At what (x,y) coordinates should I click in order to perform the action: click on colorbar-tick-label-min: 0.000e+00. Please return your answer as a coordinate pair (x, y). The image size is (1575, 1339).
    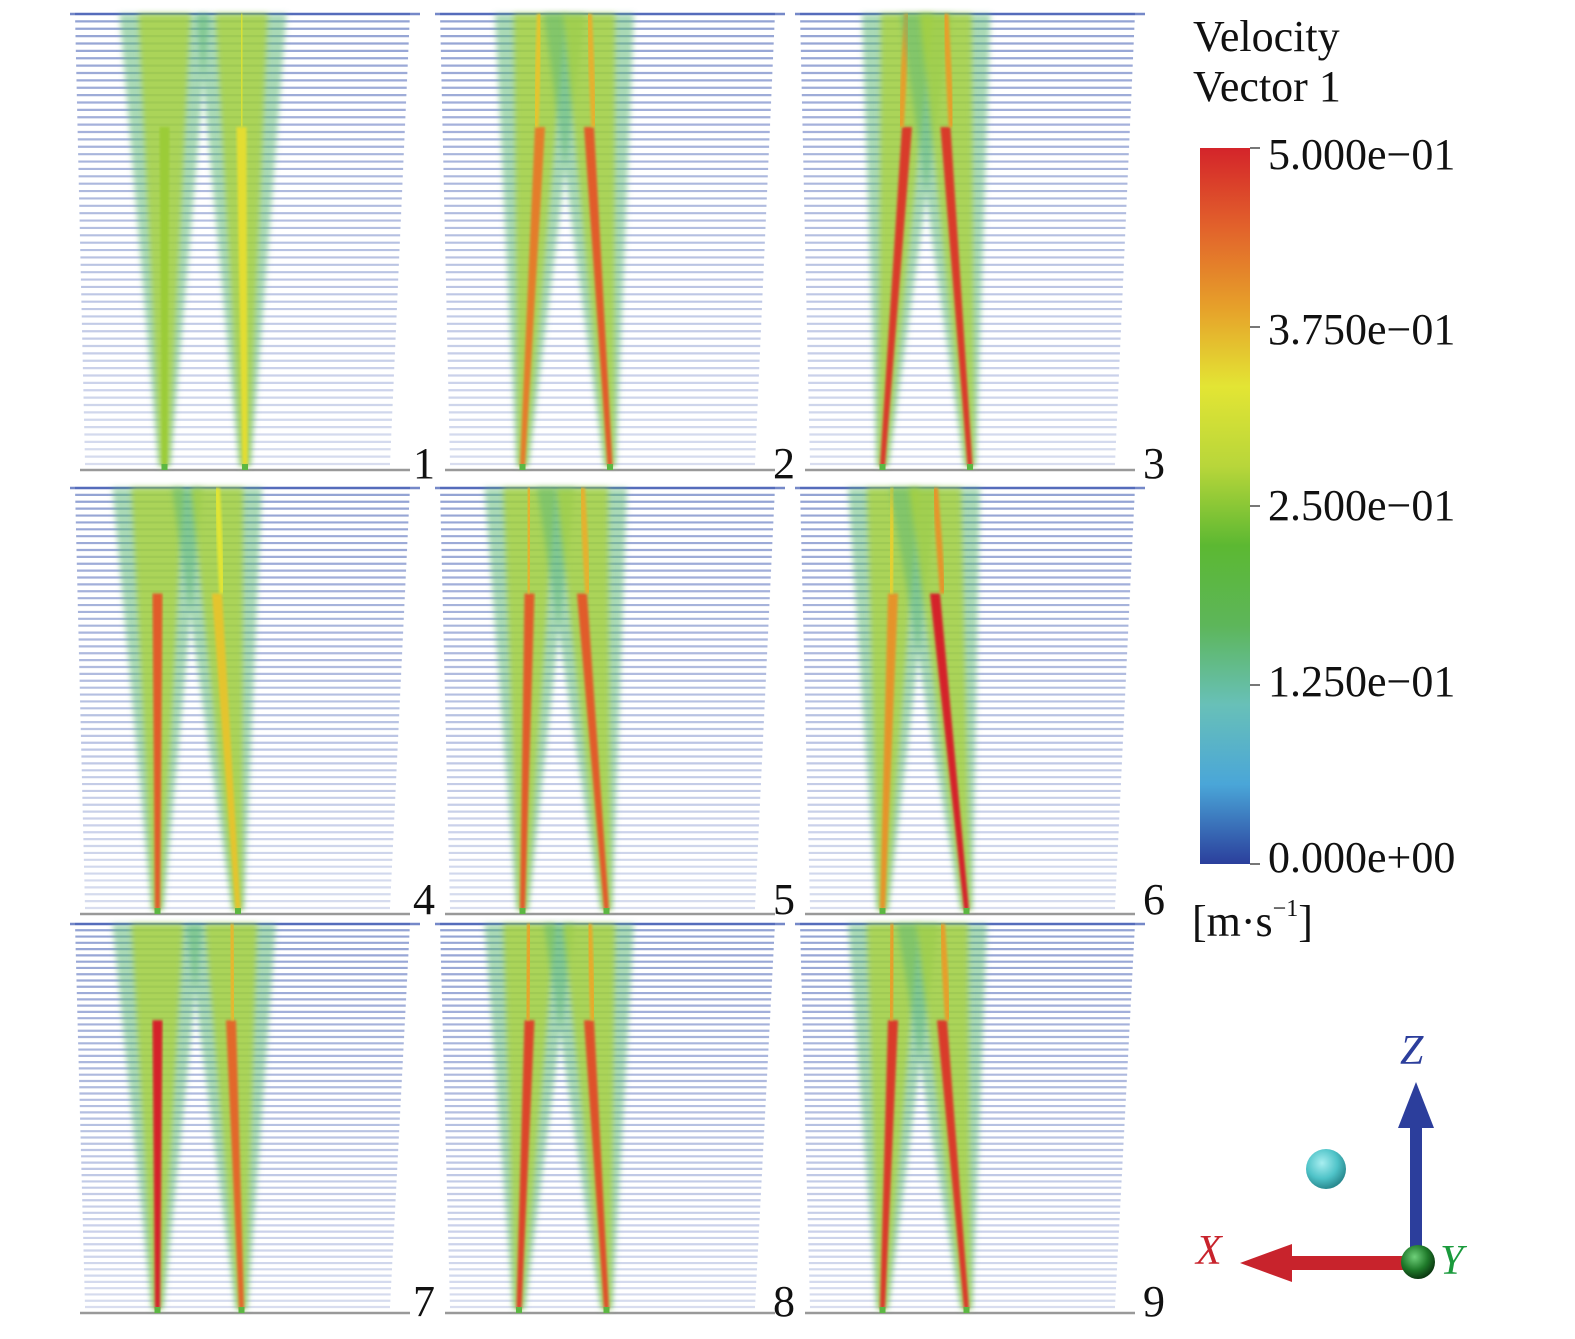
    Looking at the image, I should click on (1362, 857).